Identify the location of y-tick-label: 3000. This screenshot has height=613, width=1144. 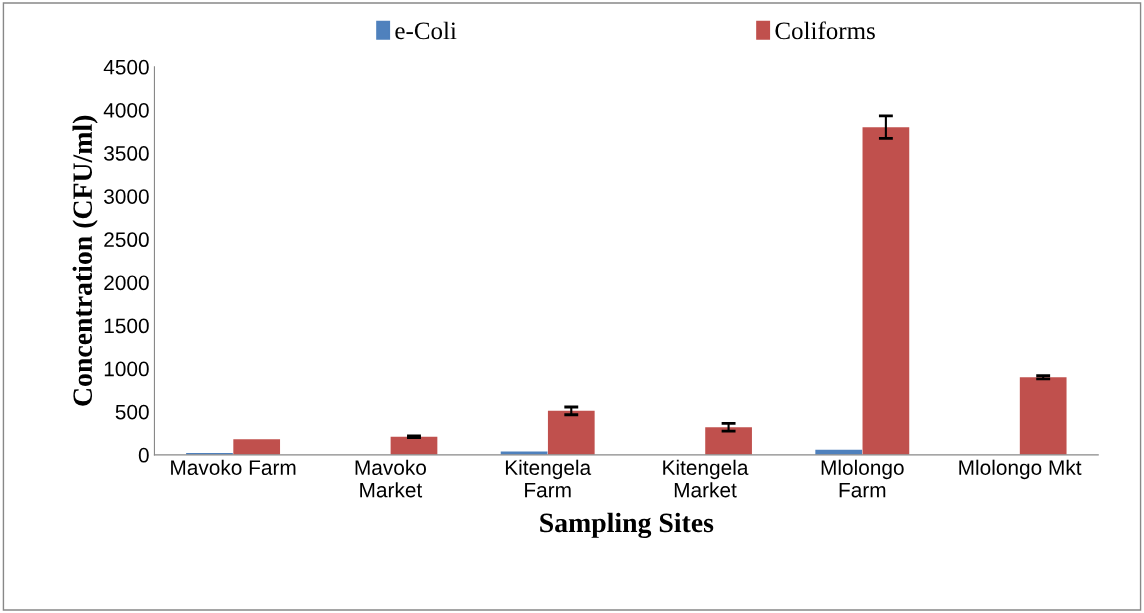
(126, 196).